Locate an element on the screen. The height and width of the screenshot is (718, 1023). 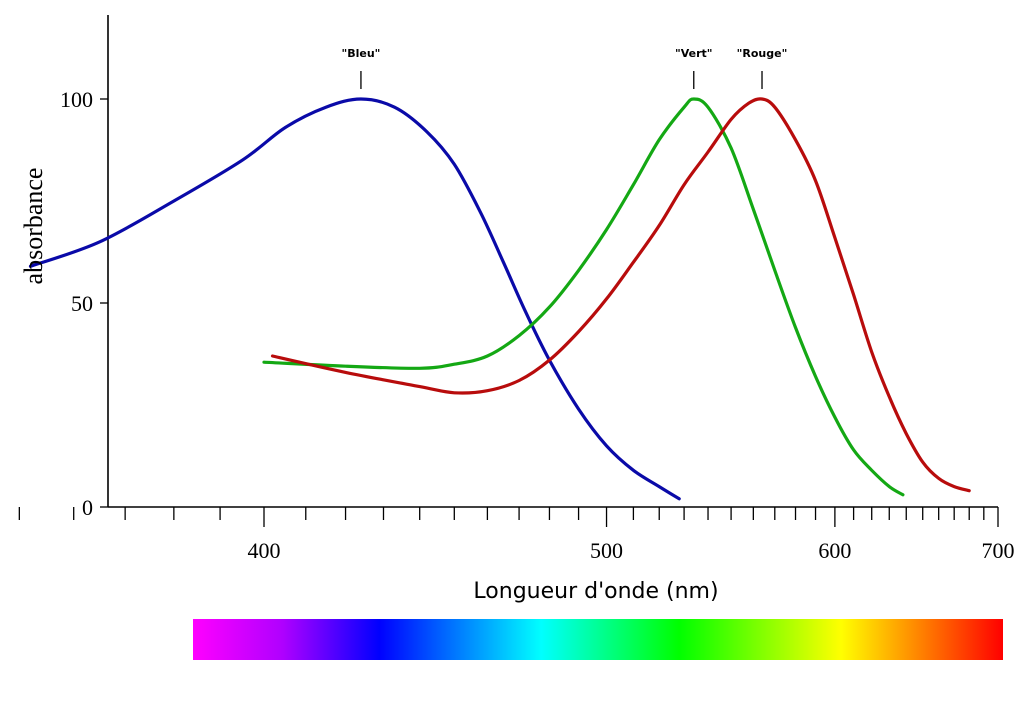
x-tick-label-400: 400 is located at coordinates (264, 550).